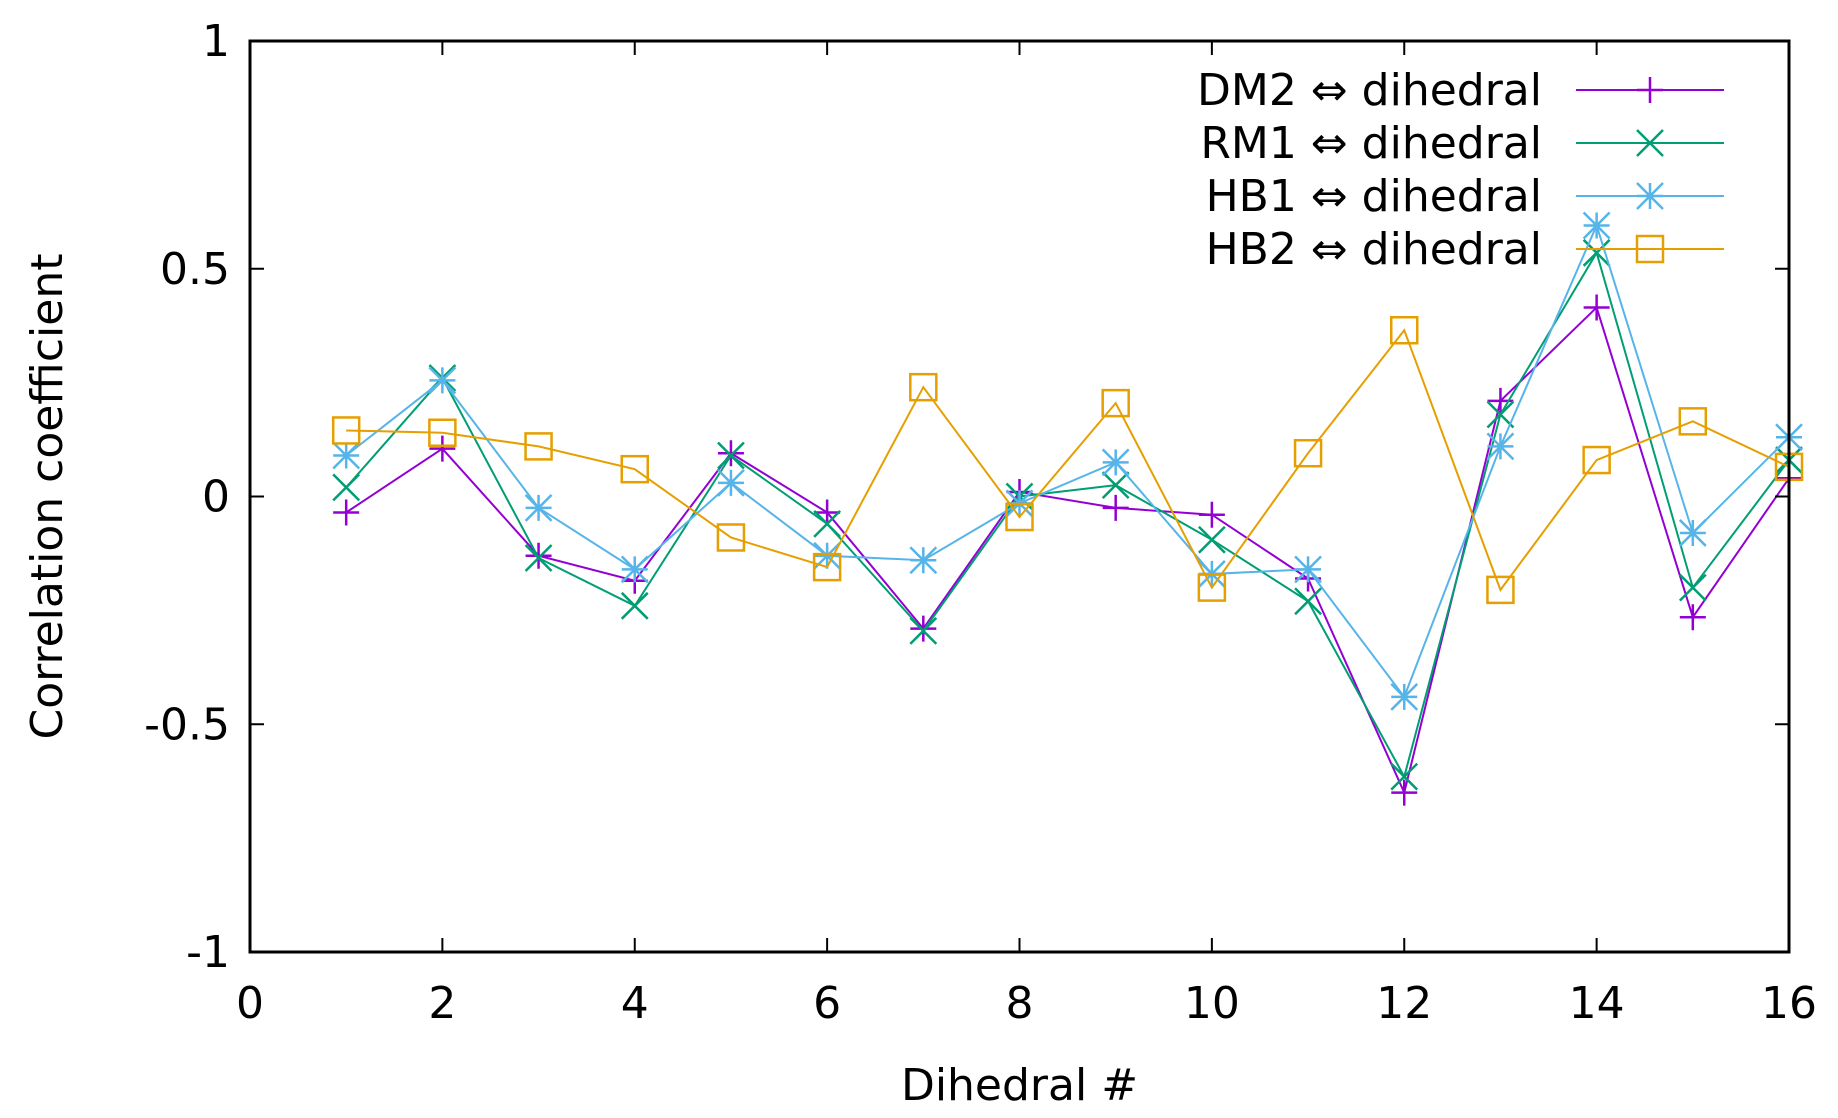  Describe the element at coordinates (1374, 249) in the screenshot. I see `legend-label: HB2 ⇔ dihedral` at that location.